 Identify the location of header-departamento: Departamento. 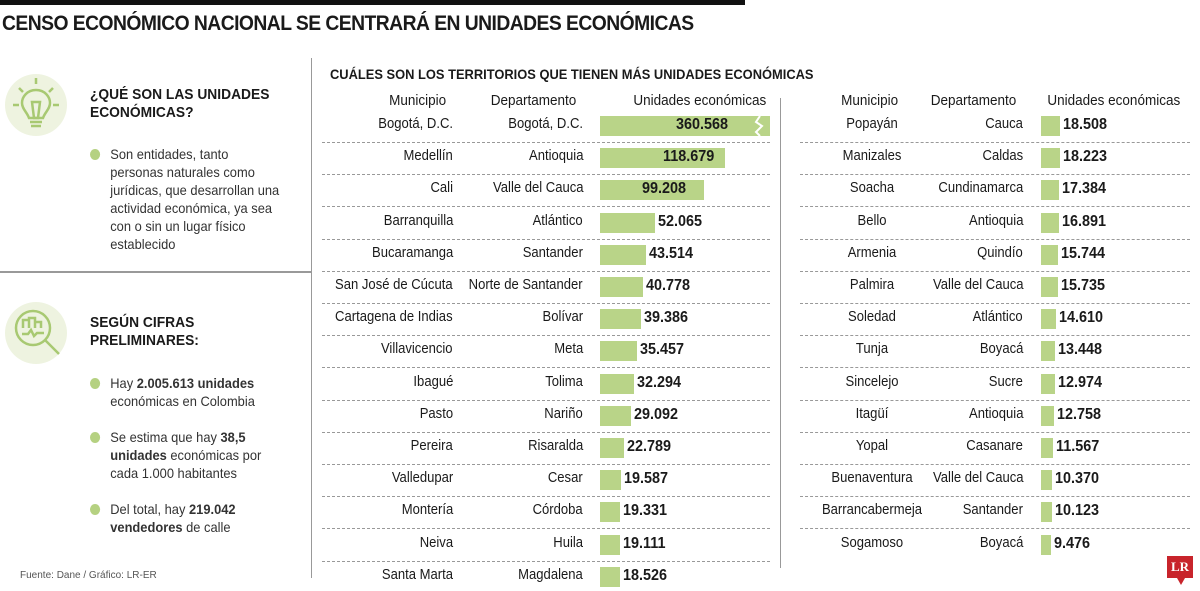
(533, 100).